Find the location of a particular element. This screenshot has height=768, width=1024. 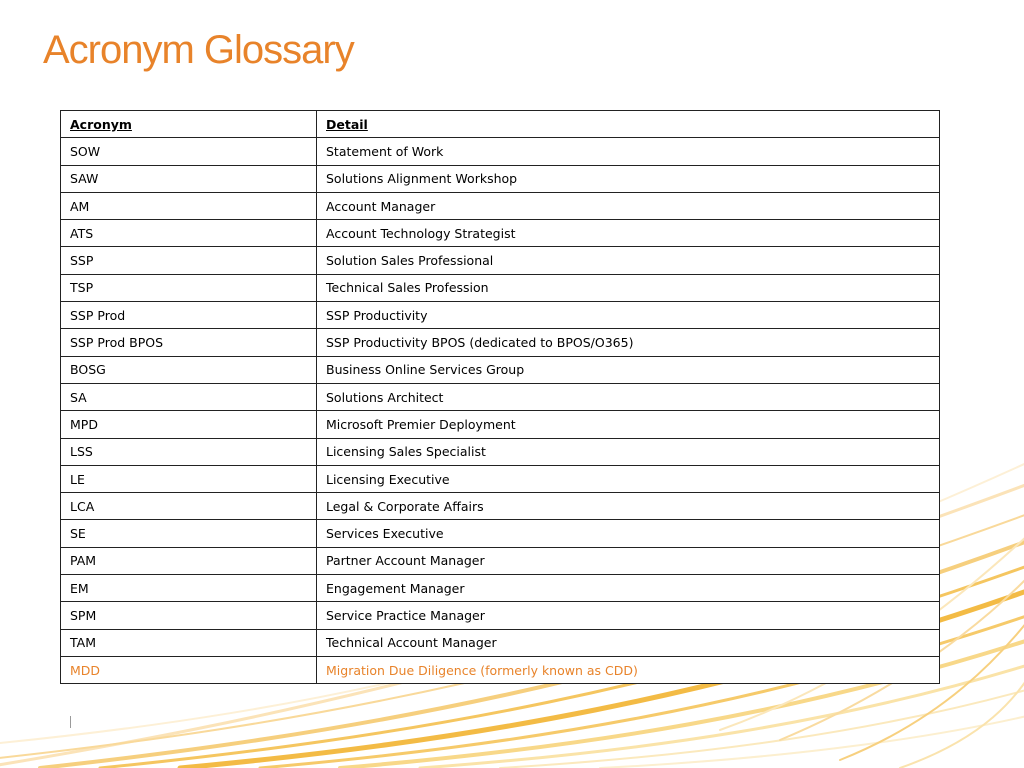

detail-cell: Service Practice Manager is located at coordinates (628, 615).